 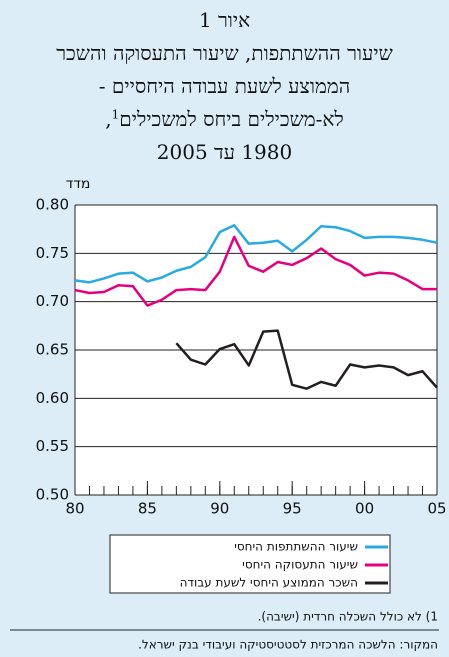 What do you see at coordinates (296, 547) in the screenshot?
I see `legend-label: שיעור ההשתתפות היחסי` at bounding box center [296, 547].